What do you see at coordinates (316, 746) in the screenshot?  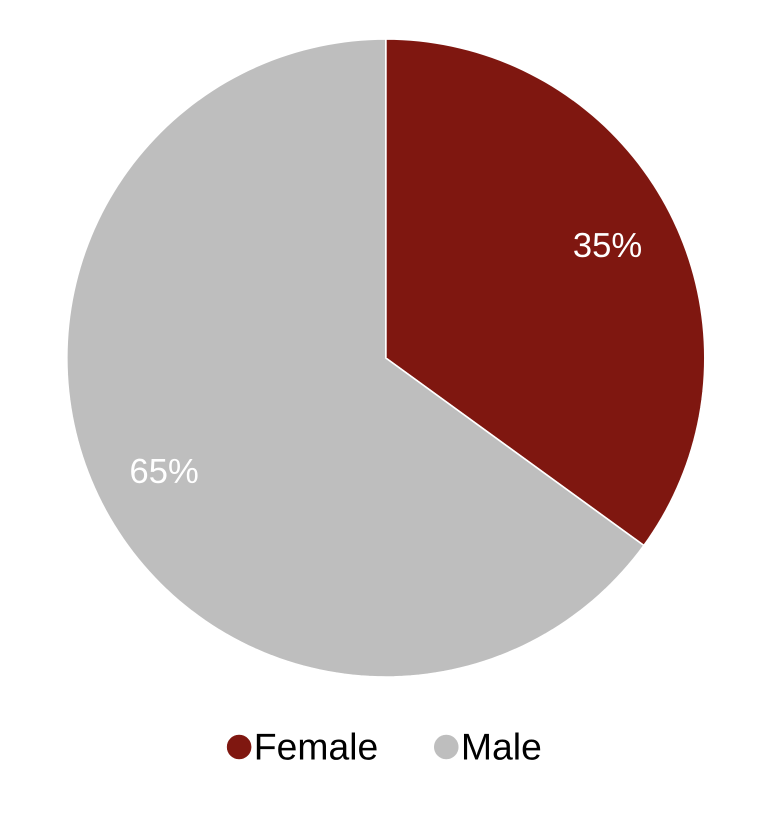 I see `legend-label: Female` at bounding box center [316, 746].